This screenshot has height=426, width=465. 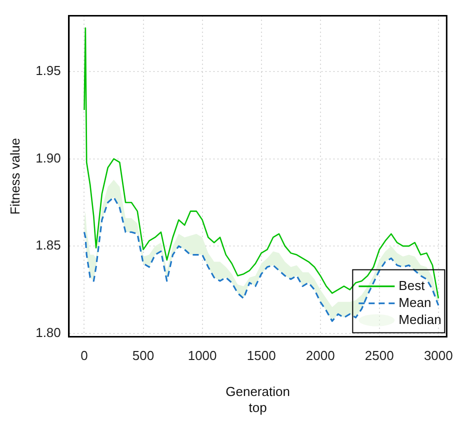 What do you see at coordinates (257, 408) in the screenshot?
I see `text: top` at bounding box center [257, 408].